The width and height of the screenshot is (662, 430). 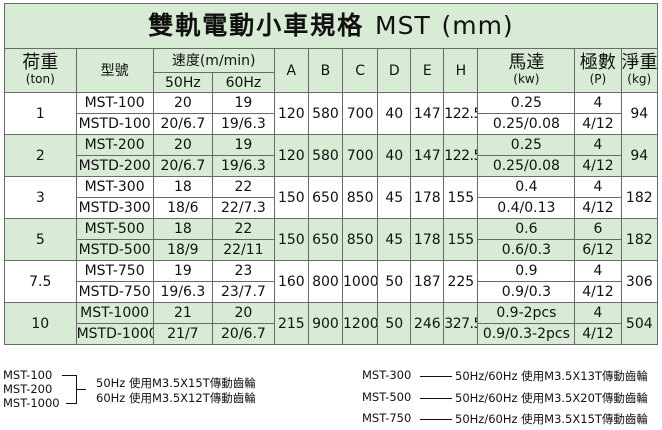 What do you see at coordinates (461, 70) in the screenshot?
I see `header-h: H` at bounding box center [461, 70].